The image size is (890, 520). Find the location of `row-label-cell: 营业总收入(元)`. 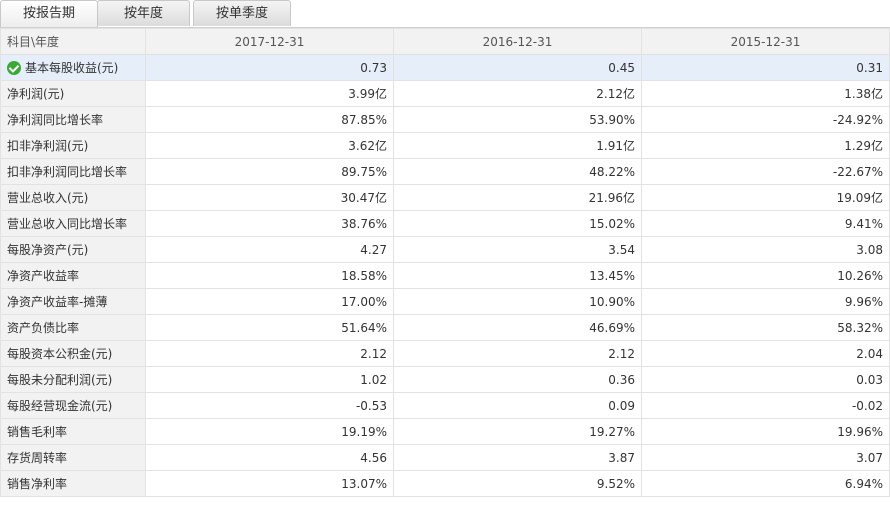

row-label-cell: 营业总收入(元) is located at coordinates (73, 197).